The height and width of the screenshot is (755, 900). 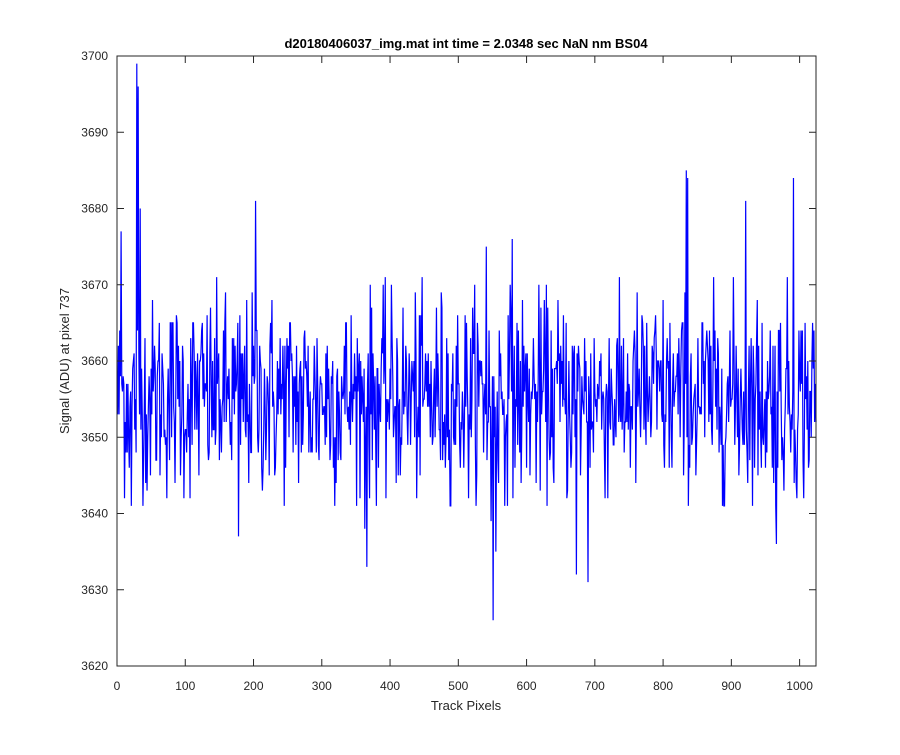 I want to click on y-axis-label: Signal (ADU) at pixel 737, so click(x=64, y=361).